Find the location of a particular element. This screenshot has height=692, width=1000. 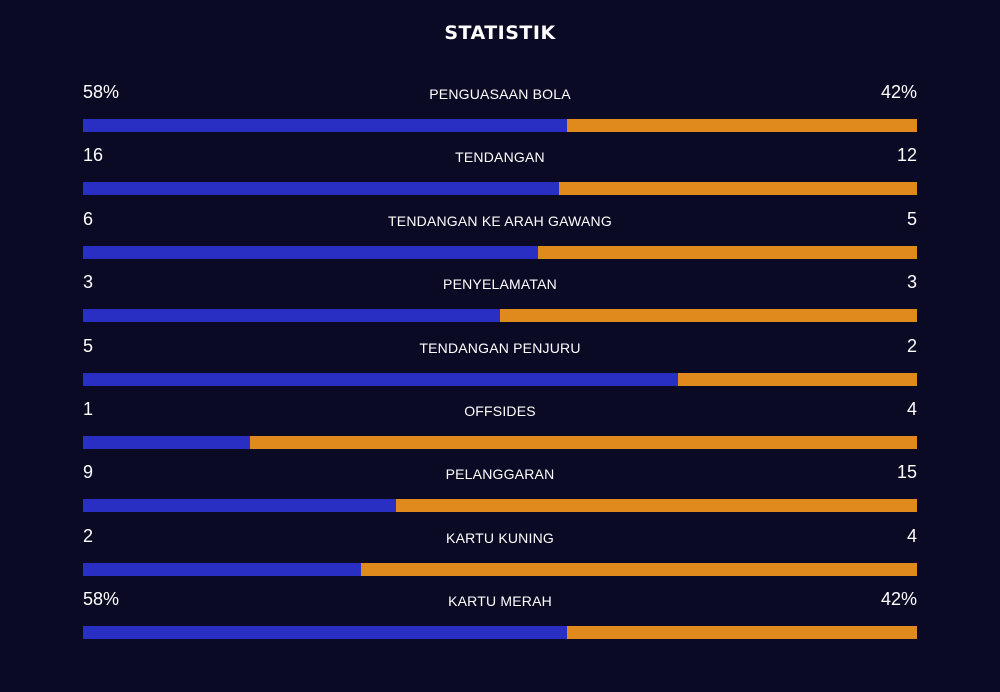

stat-row-shots: 16 TENDANGAN 12 is located at coordinates (500, 174).